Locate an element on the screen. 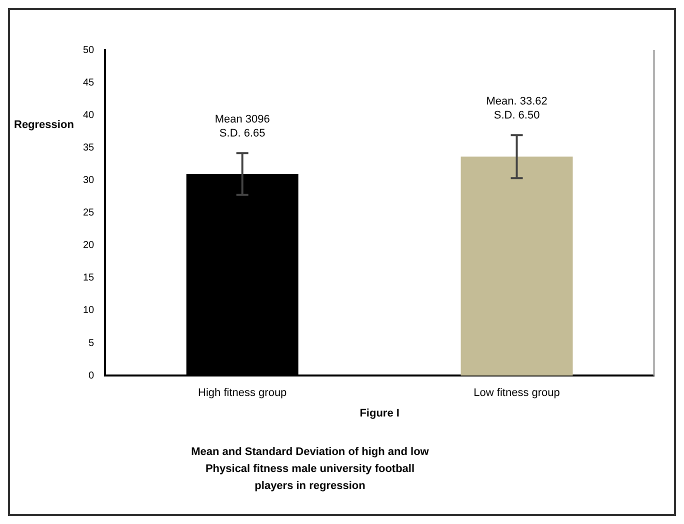 This screenshot has height=524, width=684. x-axis-title: Figure I is located at coordinates (380, 413).